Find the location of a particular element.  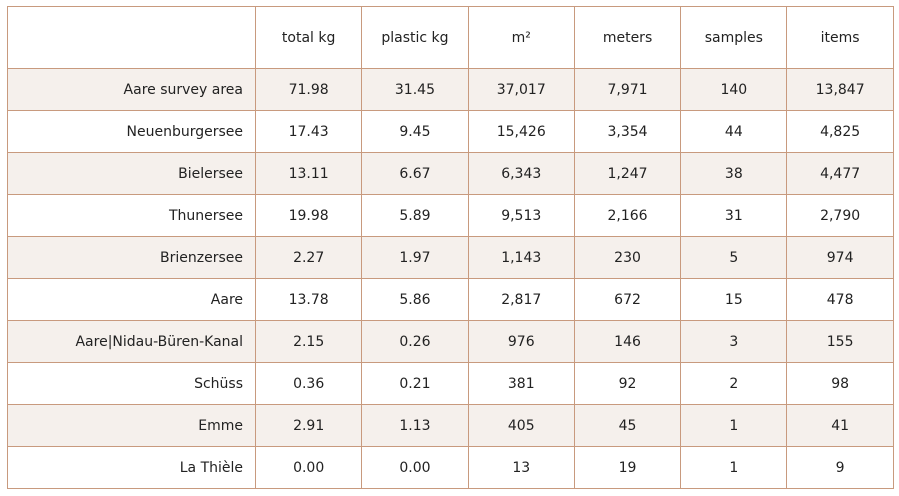

cell-samples: 3 is located at coordinates (734, 341).